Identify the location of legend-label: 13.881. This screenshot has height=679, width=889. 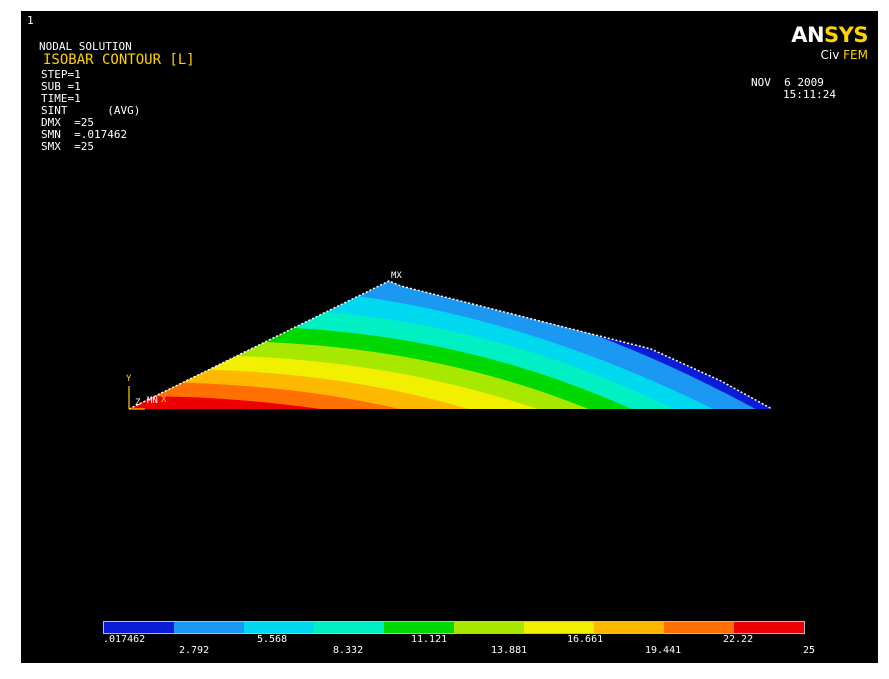
(509, 650).